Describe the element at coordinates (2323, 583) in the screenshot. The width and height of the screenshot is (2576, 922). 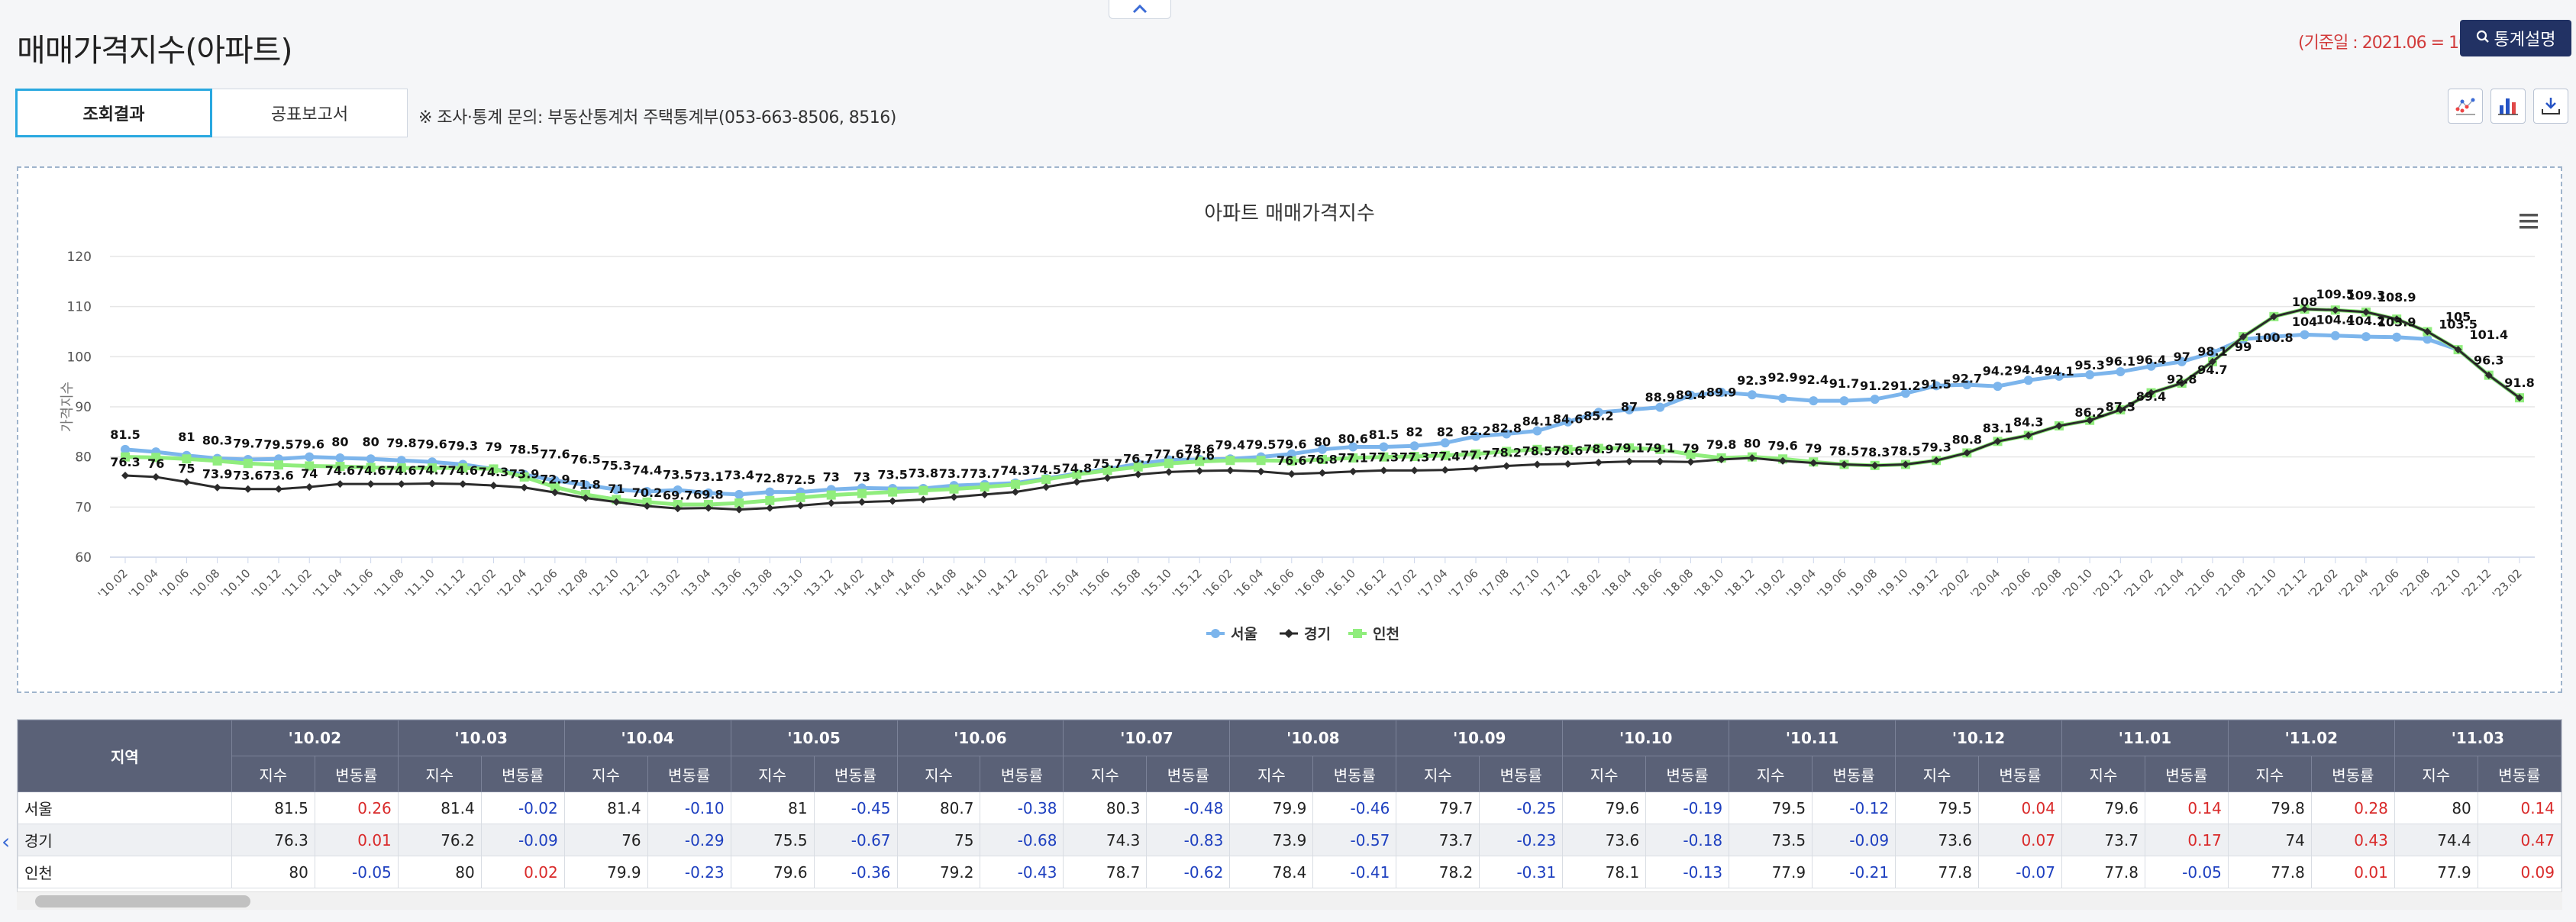
I see `x-tick-label: '22.02` at that location.